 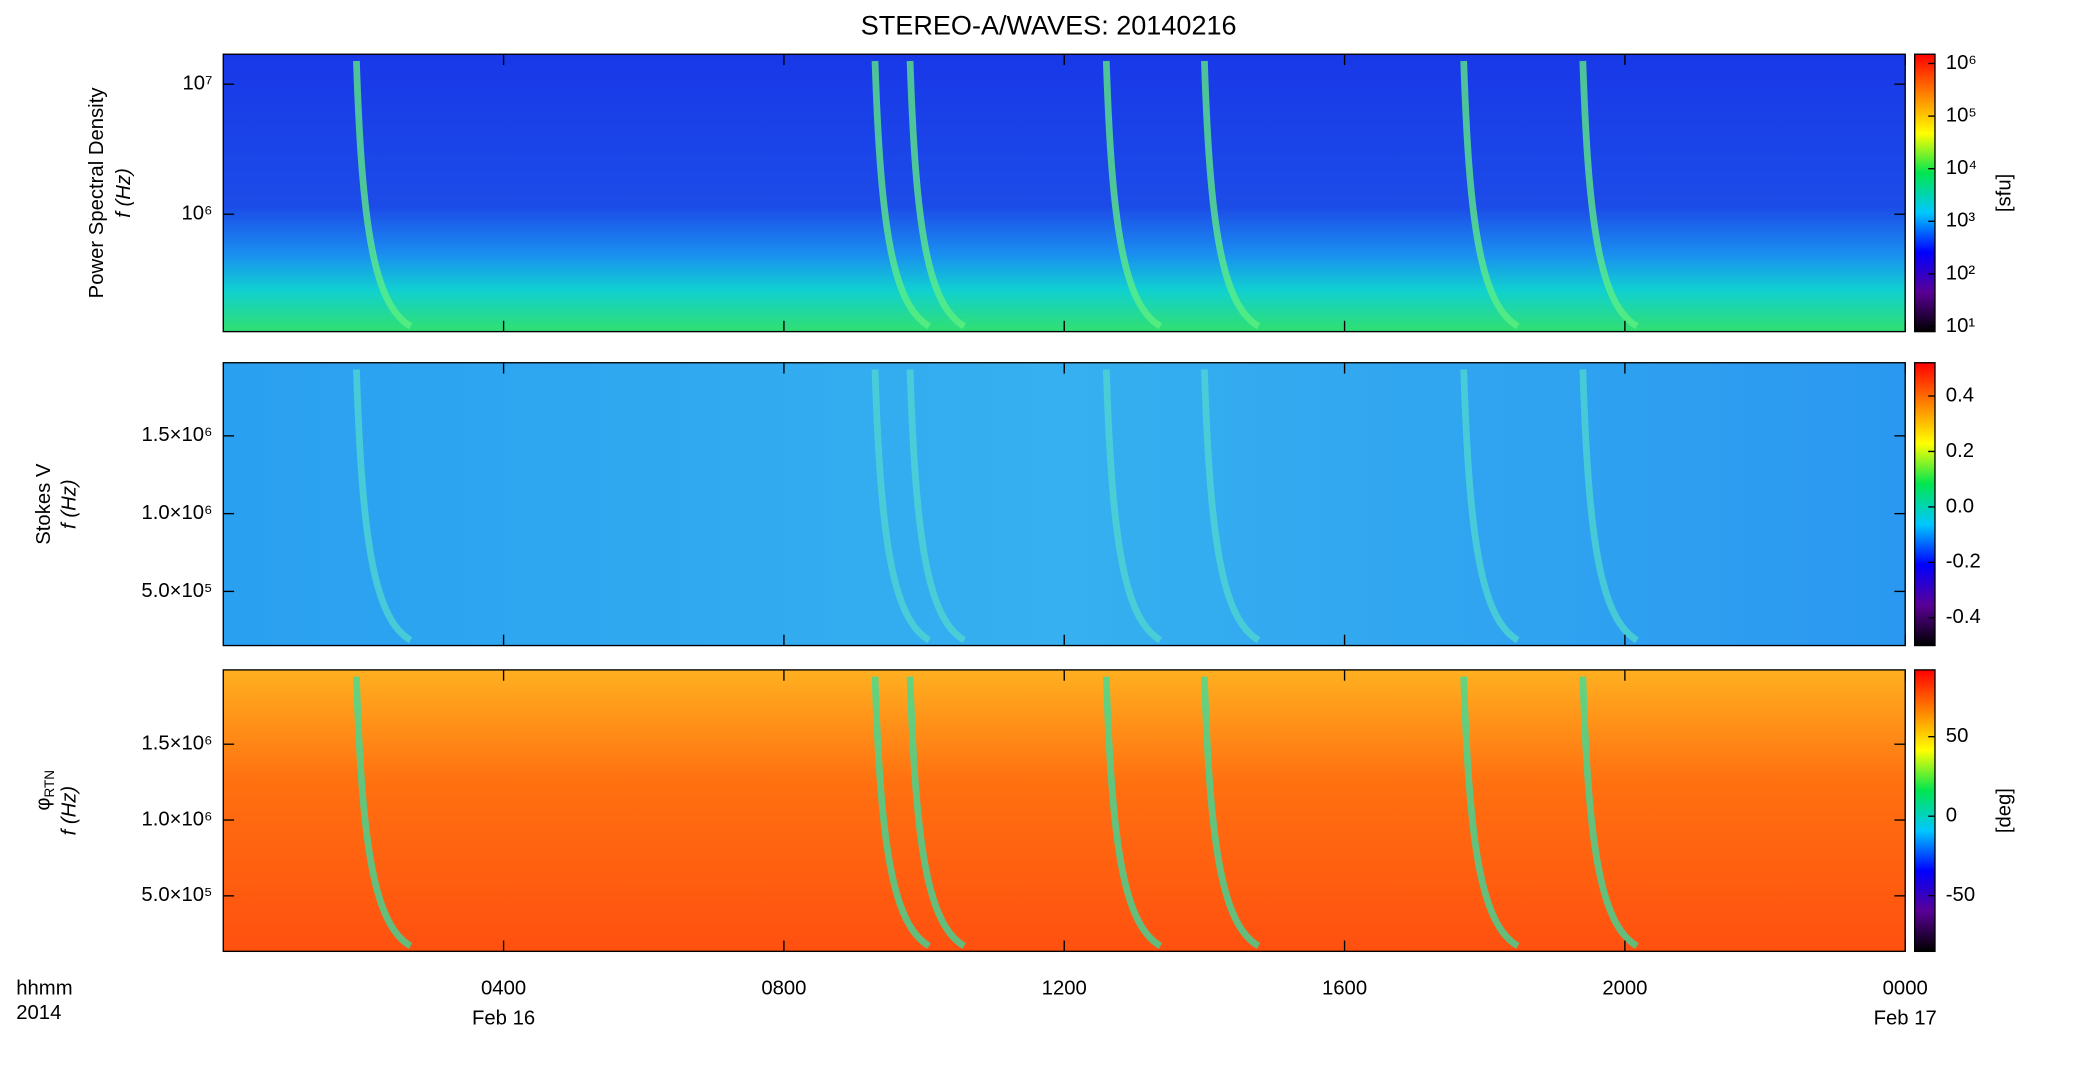 What do you see at coordinates (1951, 816) in the screenshot?
I see `colorbar-tick-label: 0` at bounding box center [1951, 816].